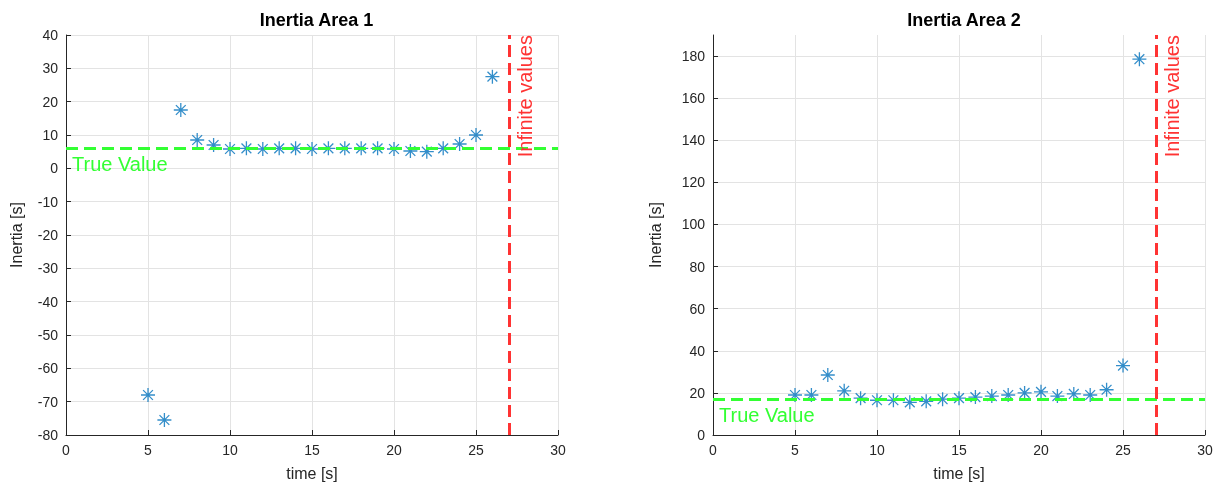  Describe the element at coordinates (693, 140) in the screenshot. I see `y-tick-label: 140` at that location.